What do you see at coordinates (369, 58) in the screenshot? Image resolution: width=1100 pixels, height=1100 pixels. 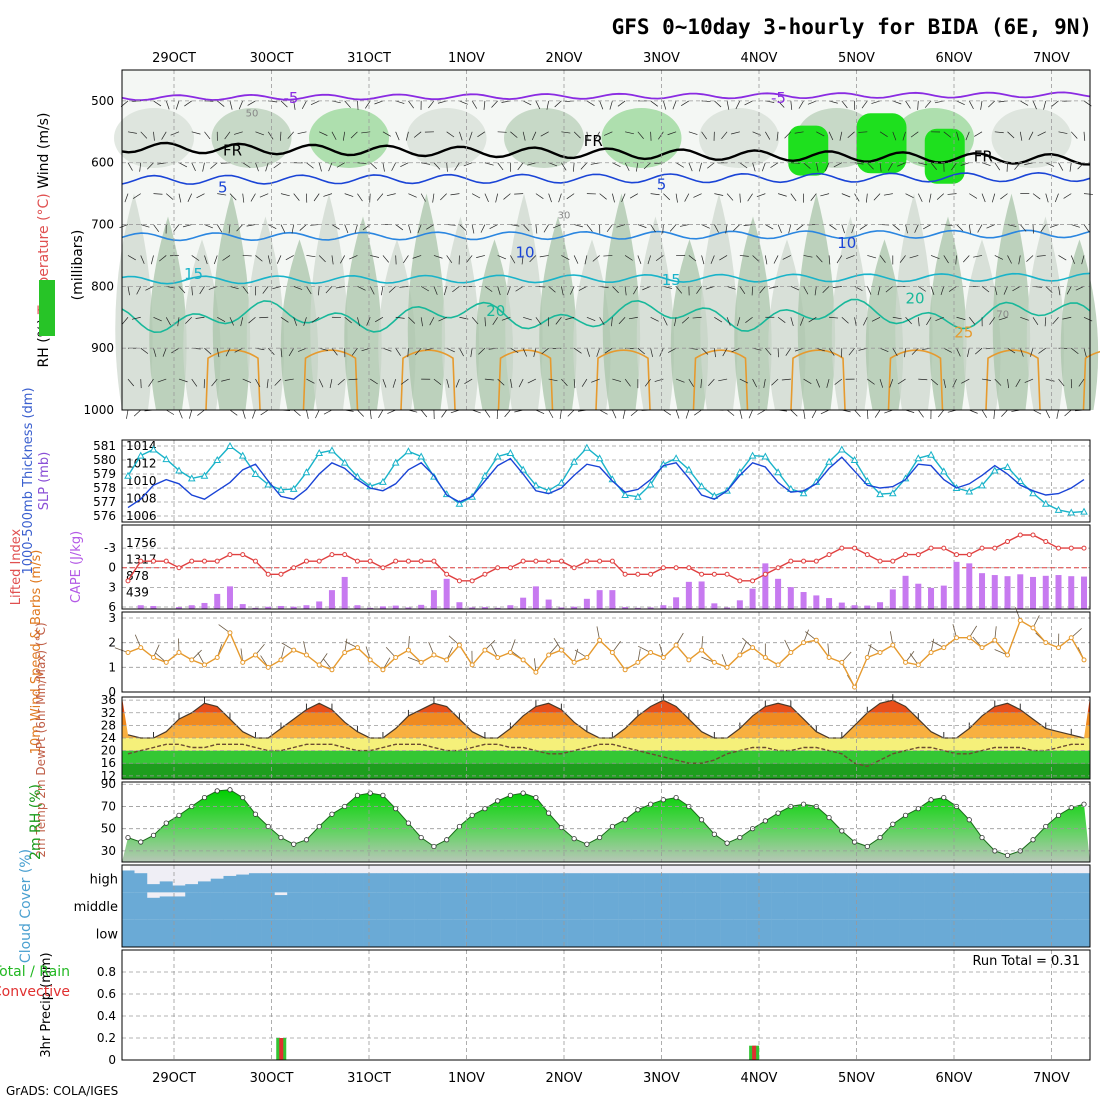 I see `date-label-top: 31OCT` at bounding box center [369, 58].